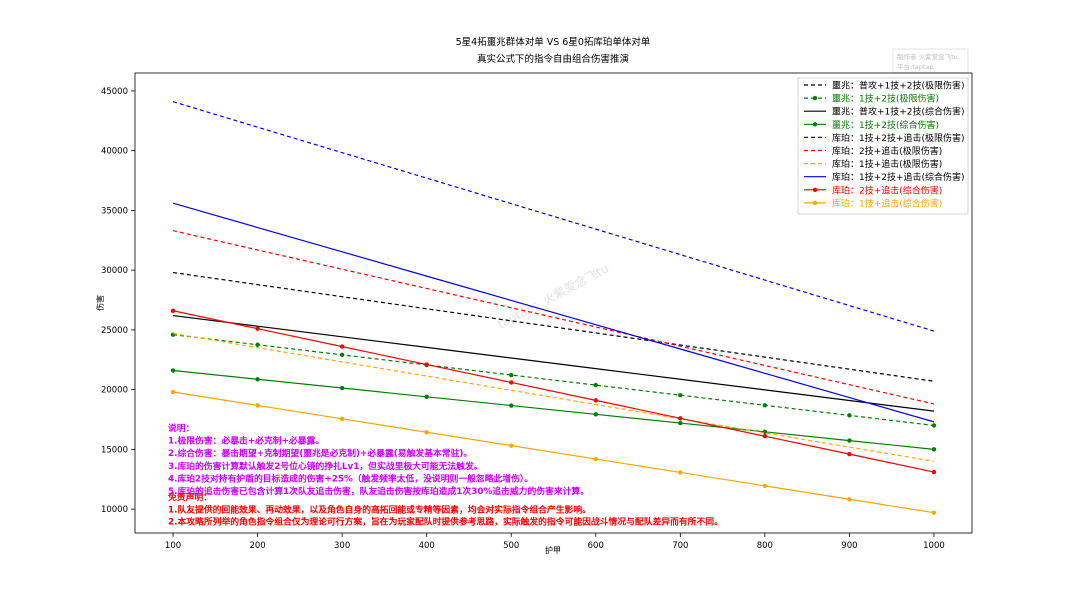  I want to click on x-axis: 100 200 300 400 500 600 700 800 900 1000, so click(555, 542).